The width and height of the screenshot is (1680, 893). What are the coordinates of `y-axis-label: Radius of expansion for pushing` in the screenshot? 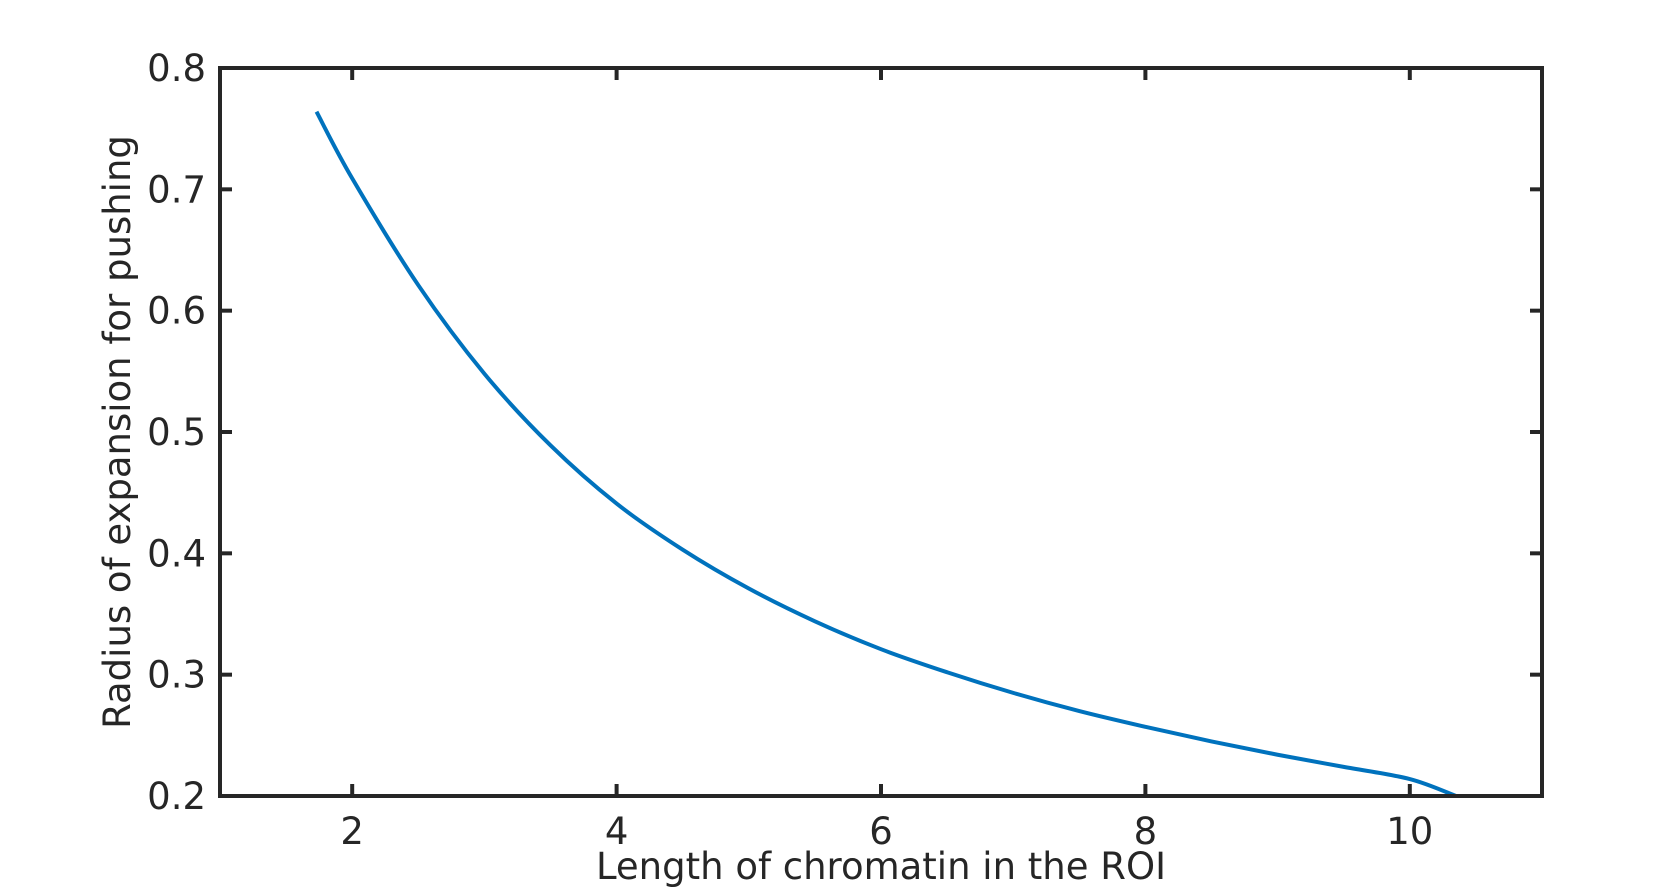 It's located at (117, 432).